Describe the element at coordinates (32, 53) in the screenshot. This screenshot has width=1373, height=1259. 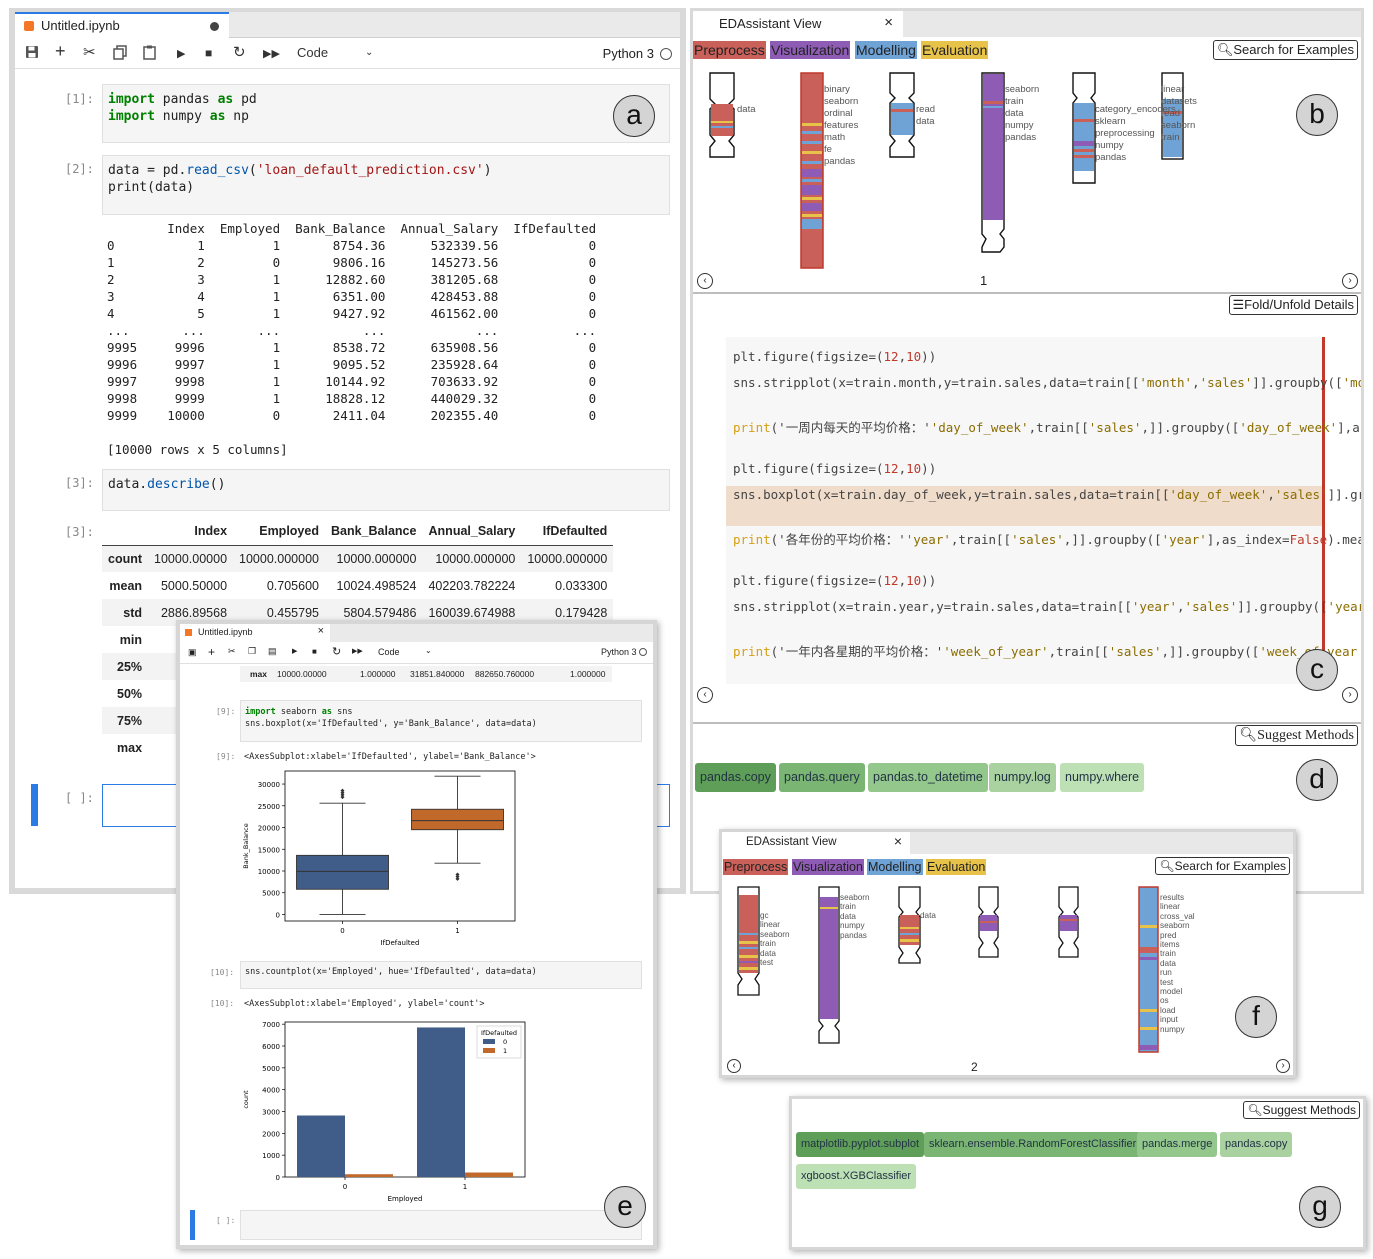
I see `save-icon` at that location.